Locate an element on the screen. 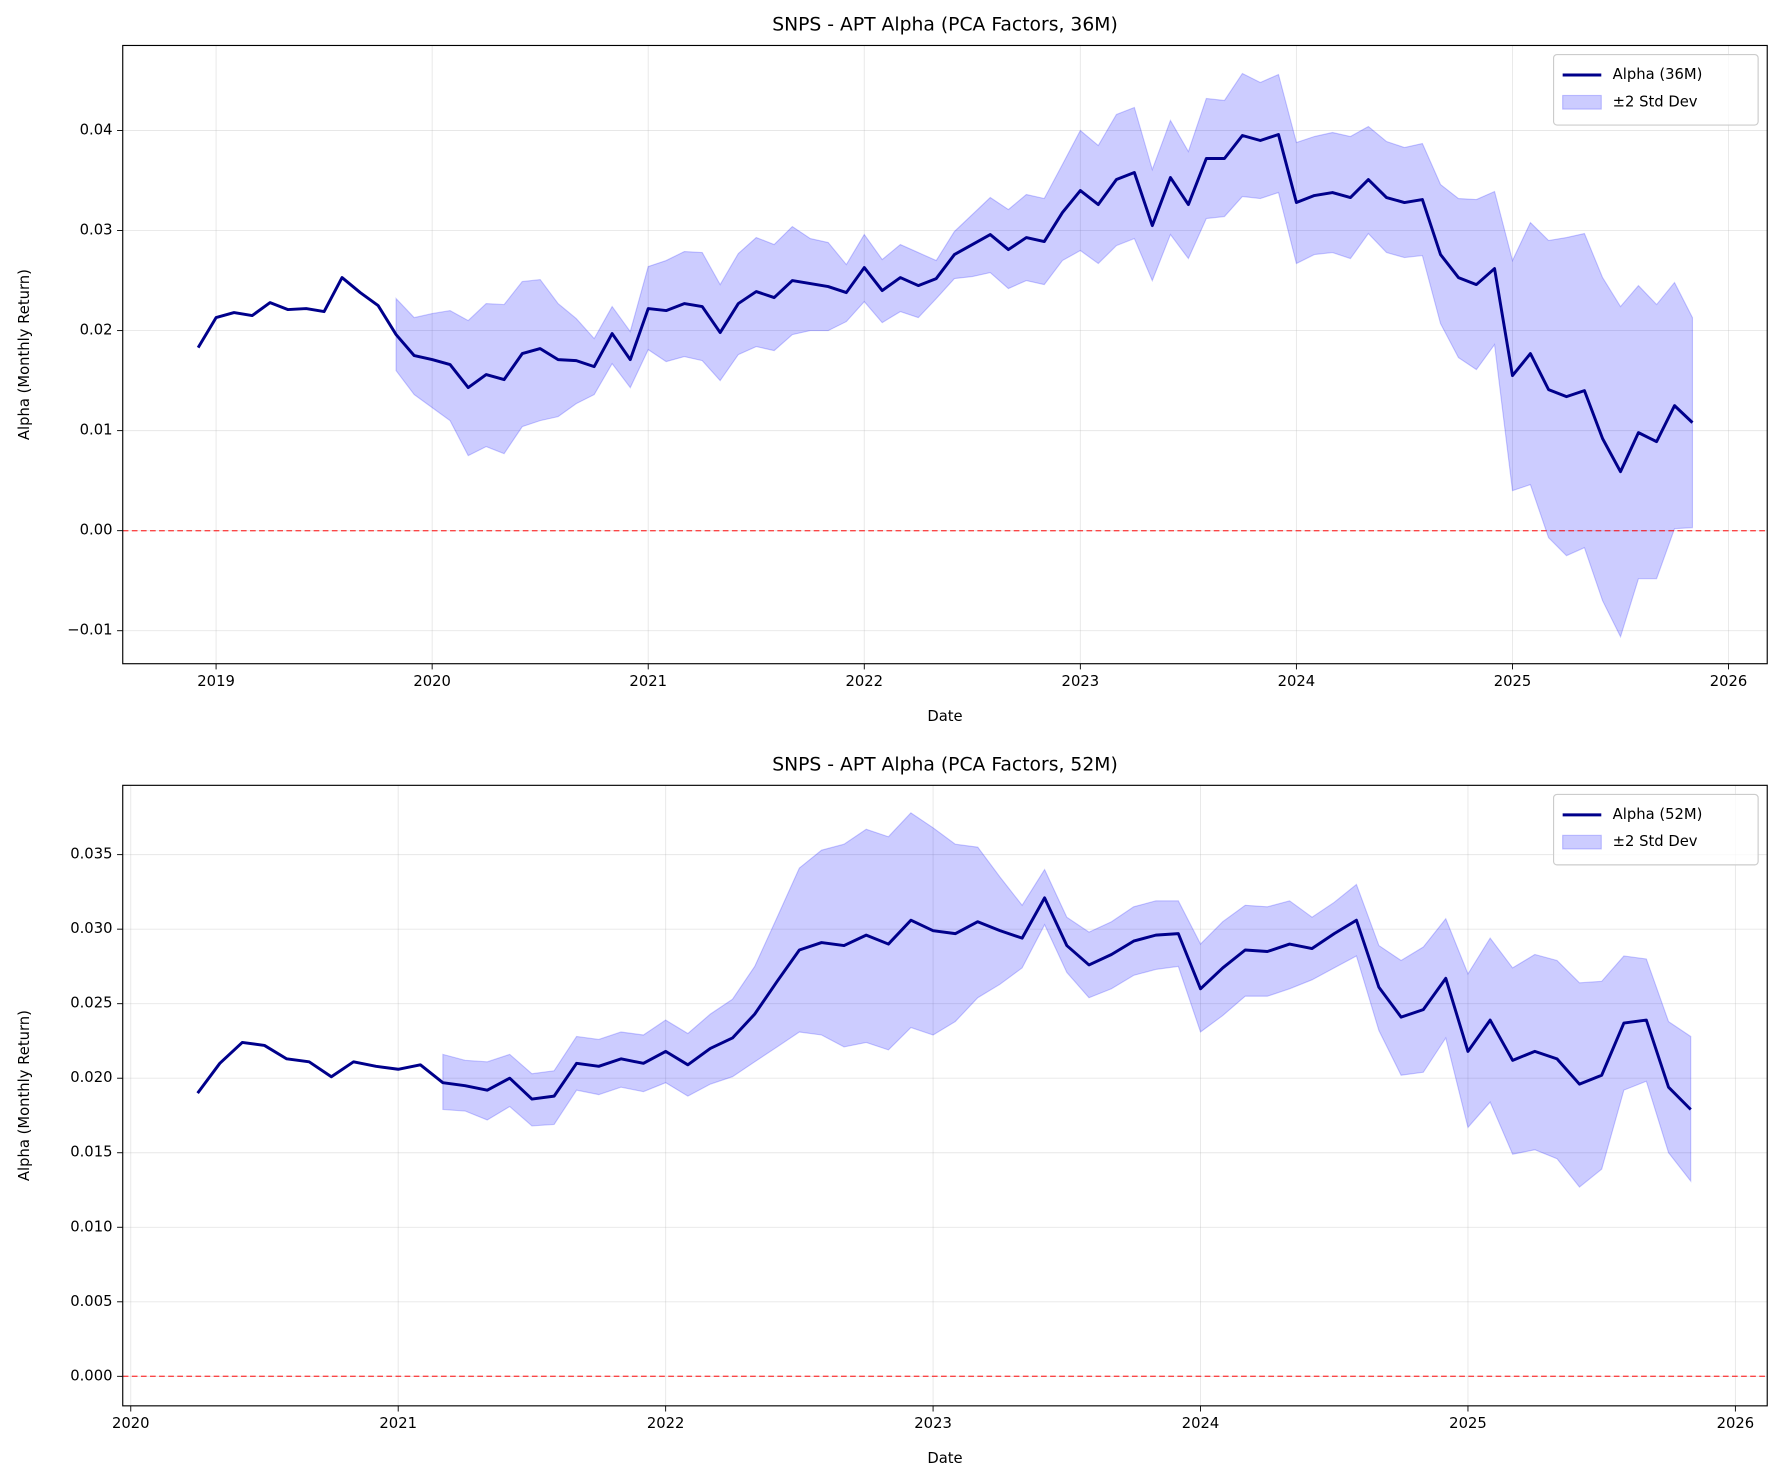 This screenshot has height=1482, width=1782. y-tick-label: 0.01 is located at coordinates (96, 430).